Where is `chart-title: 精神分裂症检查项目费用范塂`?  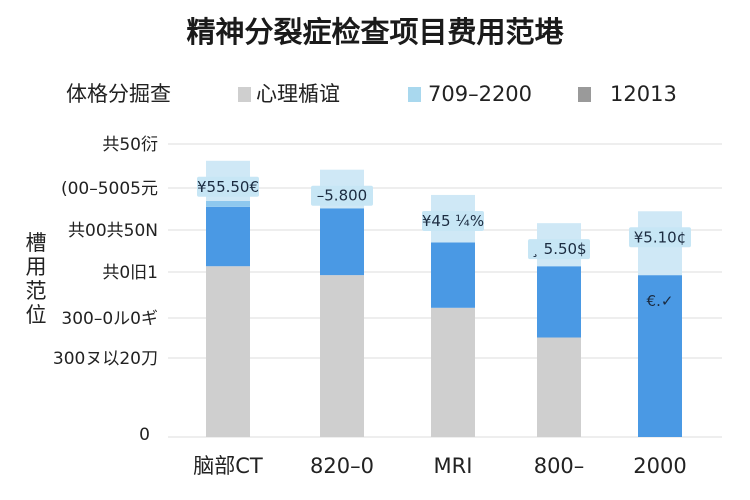 chart-title: 精神分裂症检查项目费用范塂 is located at coordinates (375, 32).